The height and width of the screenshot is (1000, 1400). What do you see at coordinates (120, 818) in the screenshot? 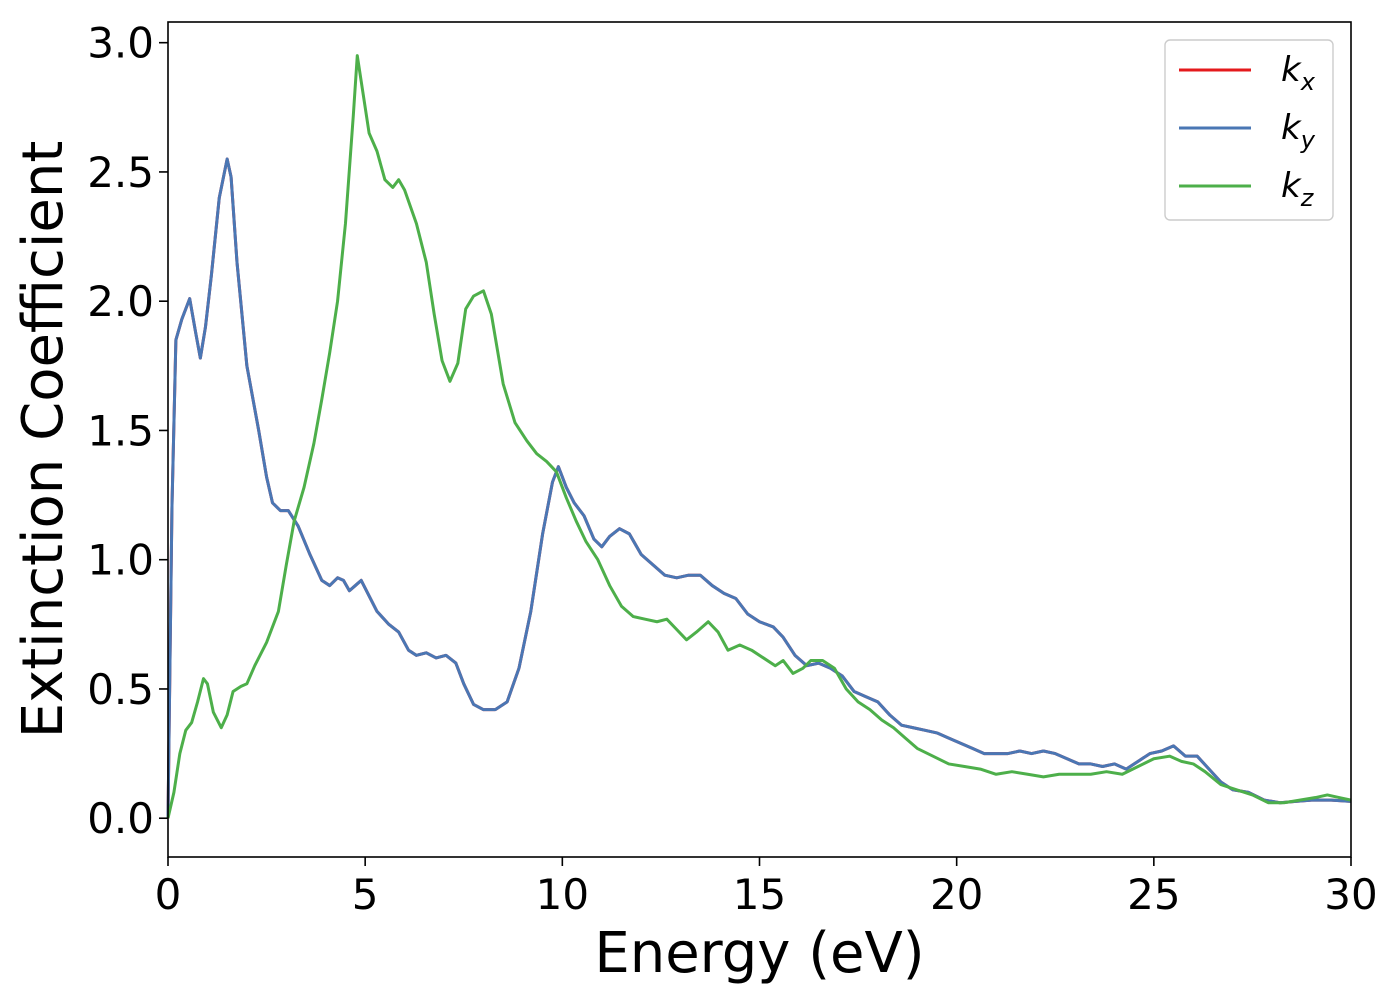
I see `y-tick-label: 0.0` at bounding box center [120, 818].